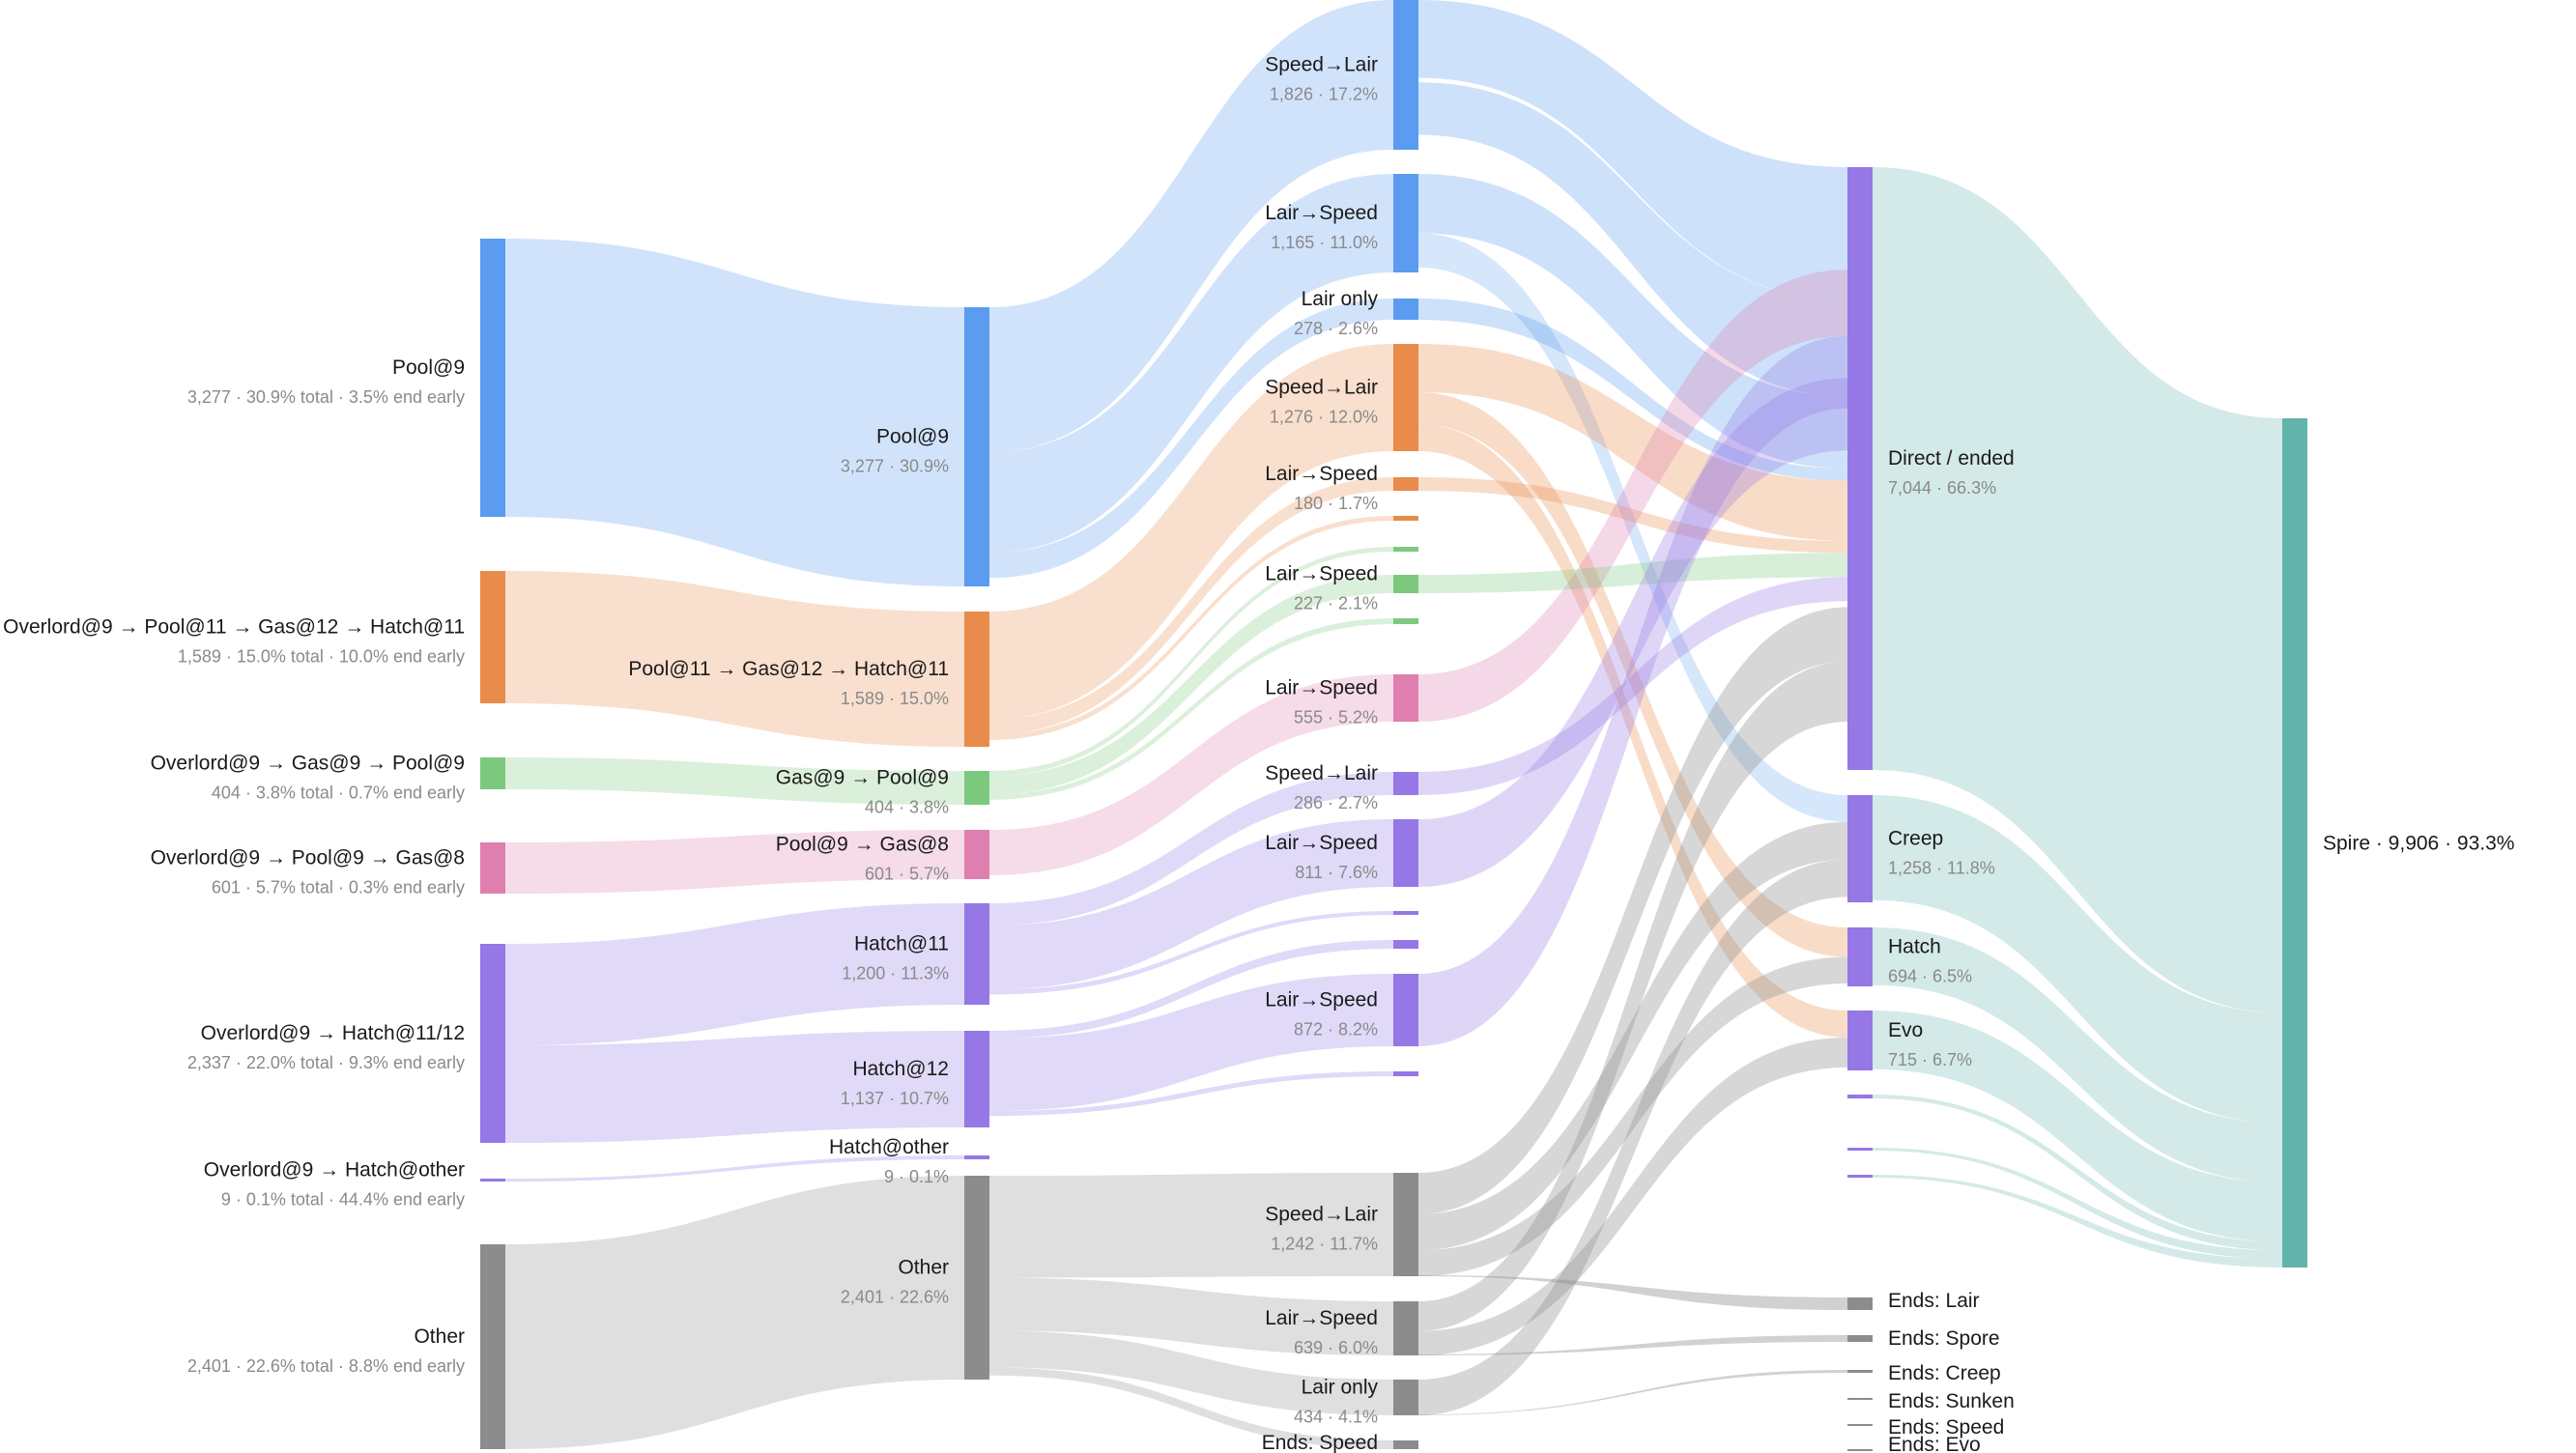  Describe the element at coordinates (896, 974) in the screenshot. I see `node-sublabel: 1,200 · 11.3%` at that location.